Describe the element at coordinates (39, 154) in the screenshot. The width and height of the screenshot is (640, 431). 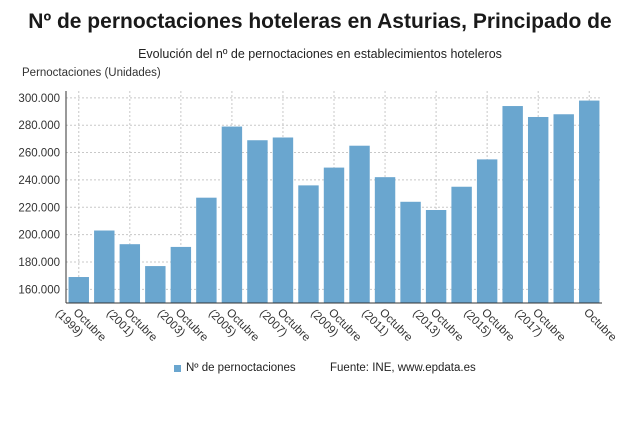
I see `y-tick-label: 260.000` at that location.